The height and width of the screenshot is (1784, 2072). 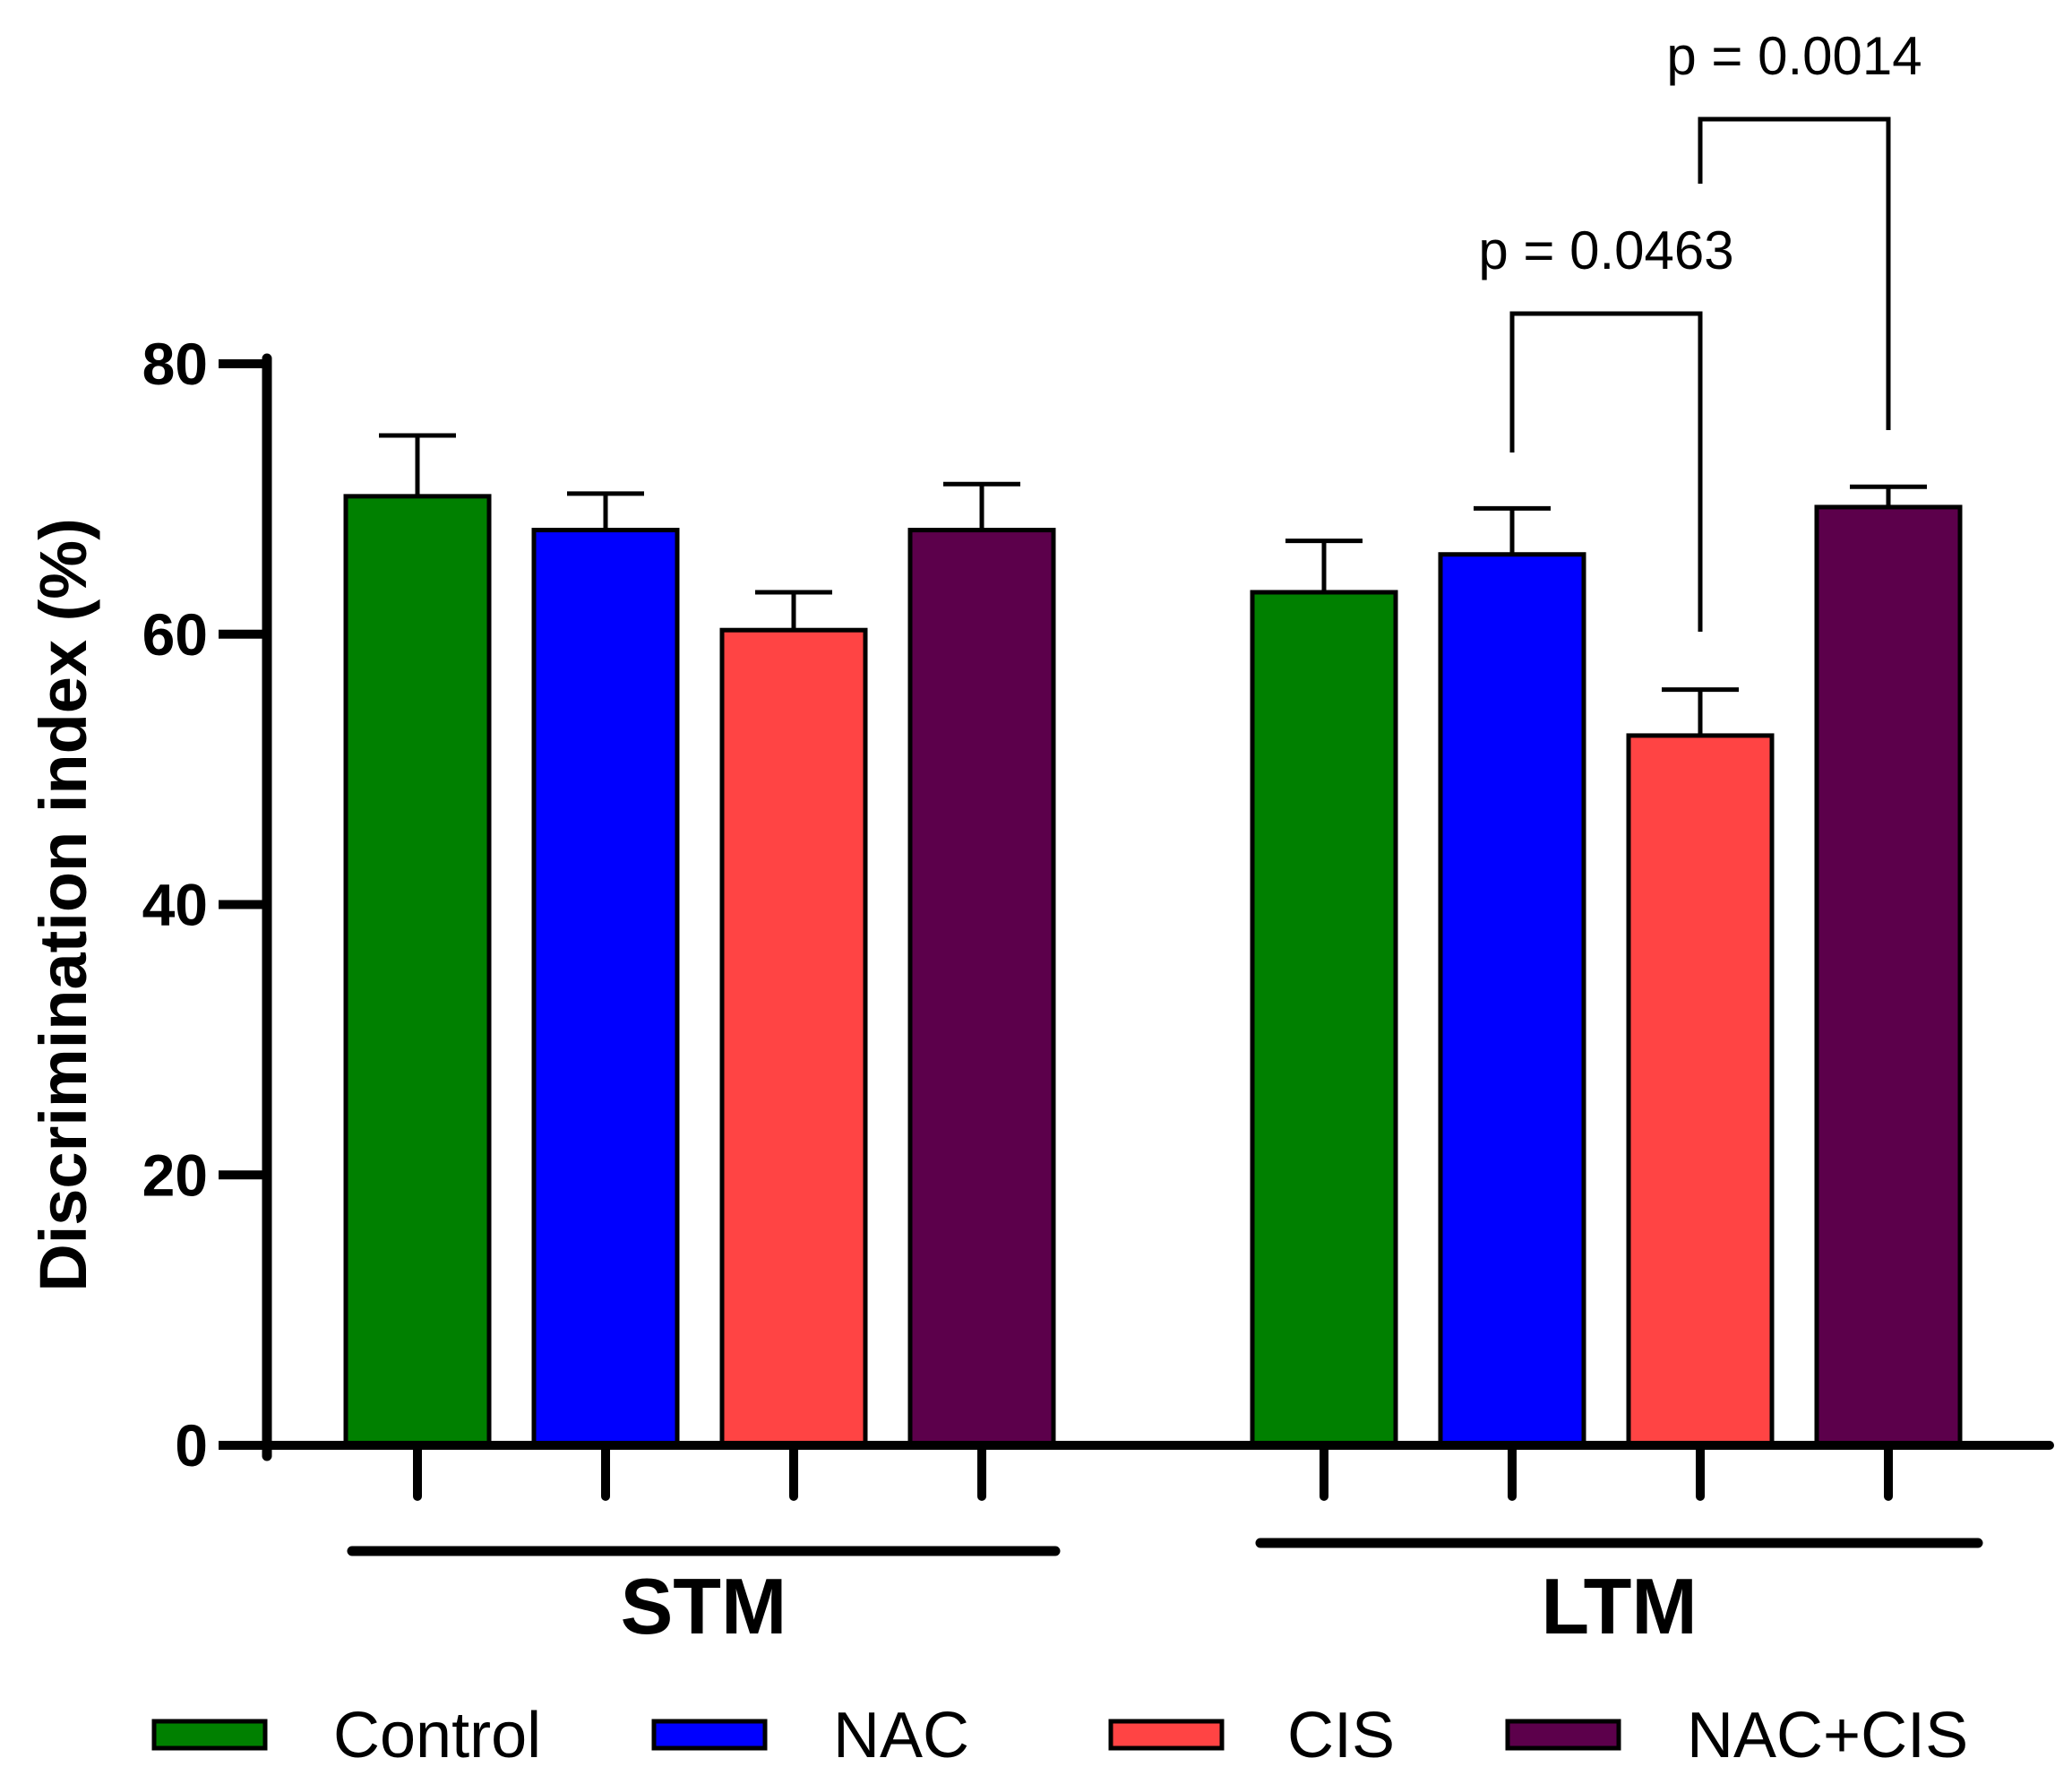 What do you see at coordinates (1563, 1735) in the screenshot?
I see `legend-swatch-nac-cis` at bounding box center [1563, 1735].